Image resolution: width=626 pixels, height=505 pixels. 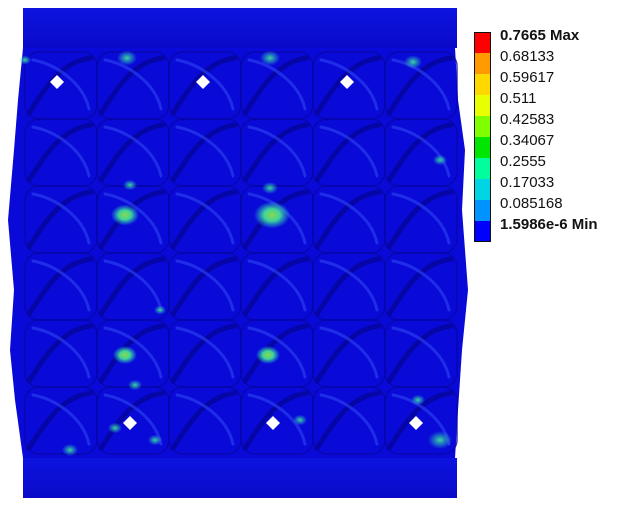 What do you see at coordinates (549, 224) in the screenshot?
I see `legend-label-9: 1.5986e-6 Min` at bounding box center [549, 224].